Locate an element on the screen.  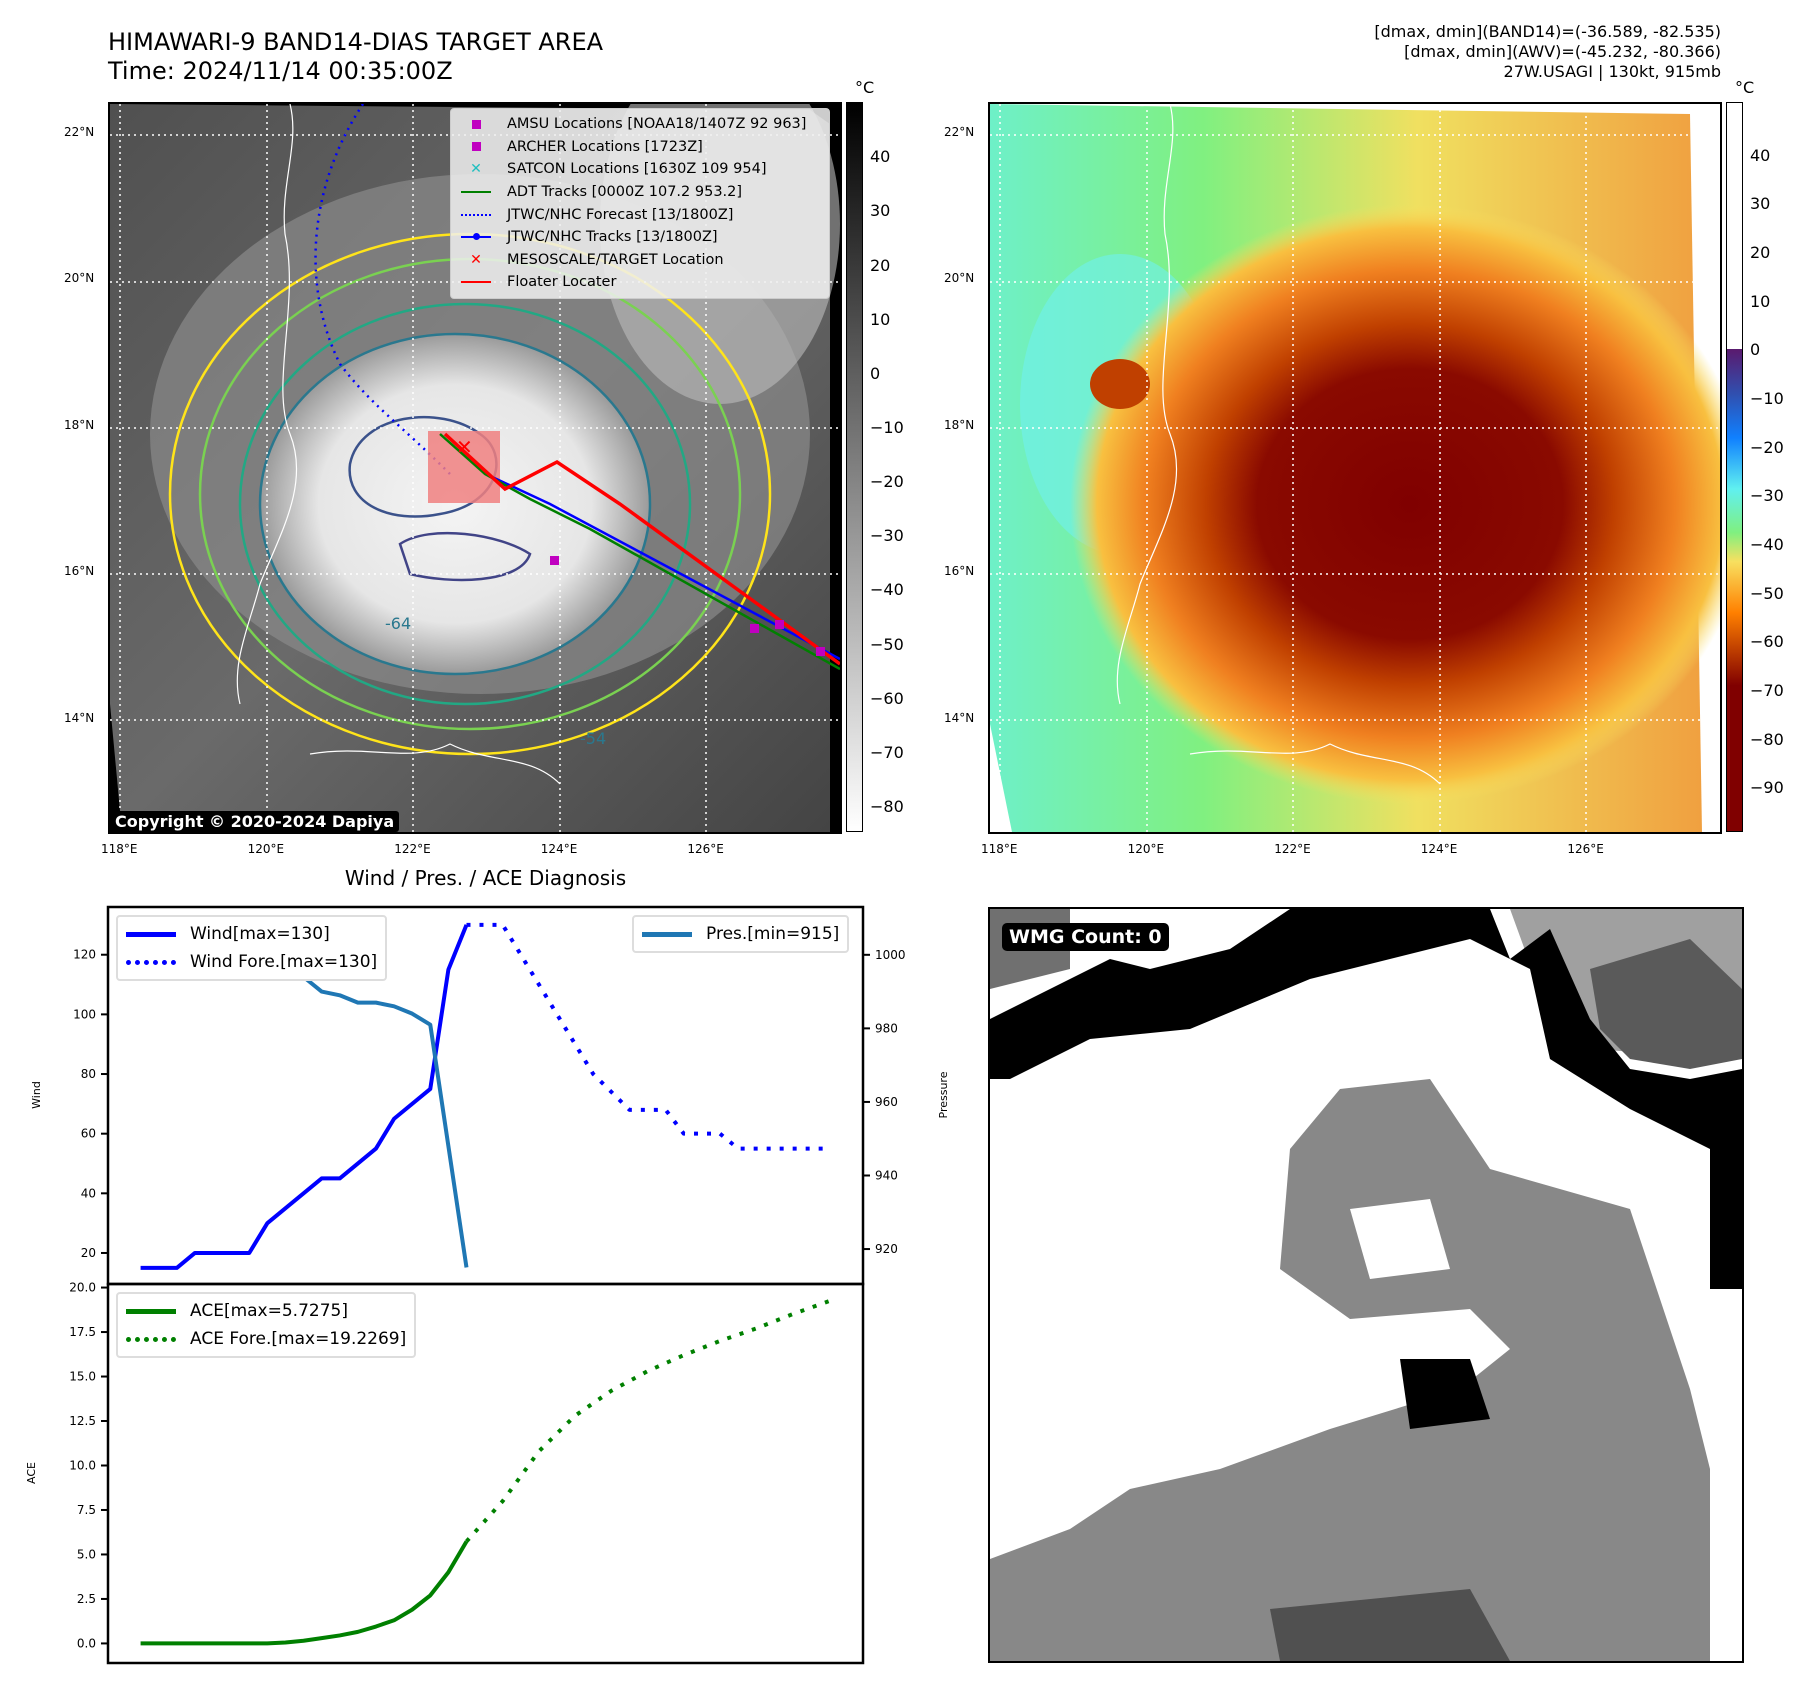
lat-tick-label: 16°N is located at coordinates (79, 571).